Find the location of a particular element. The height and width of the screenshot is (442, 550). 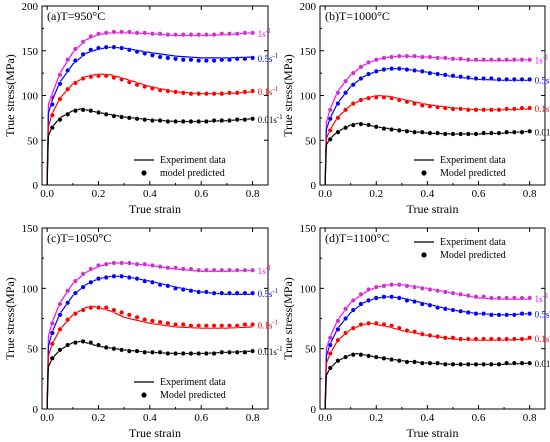

legend-marker-label: model predicted is located at coordinates (192, 173).